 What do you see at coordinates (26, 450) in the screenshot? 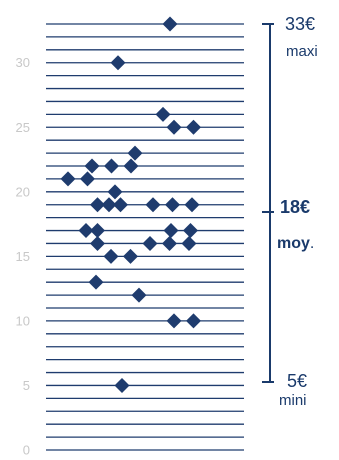
I see `y-tick-label: 0` at bounding box center [26, 450].